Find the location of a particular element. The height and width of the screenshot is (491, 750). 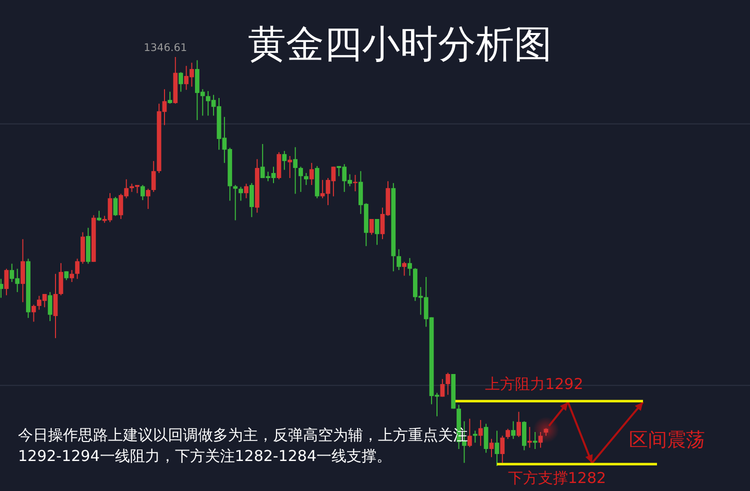

ref-line-label: 下方支撑1282 is located at coordinates (557, 478).